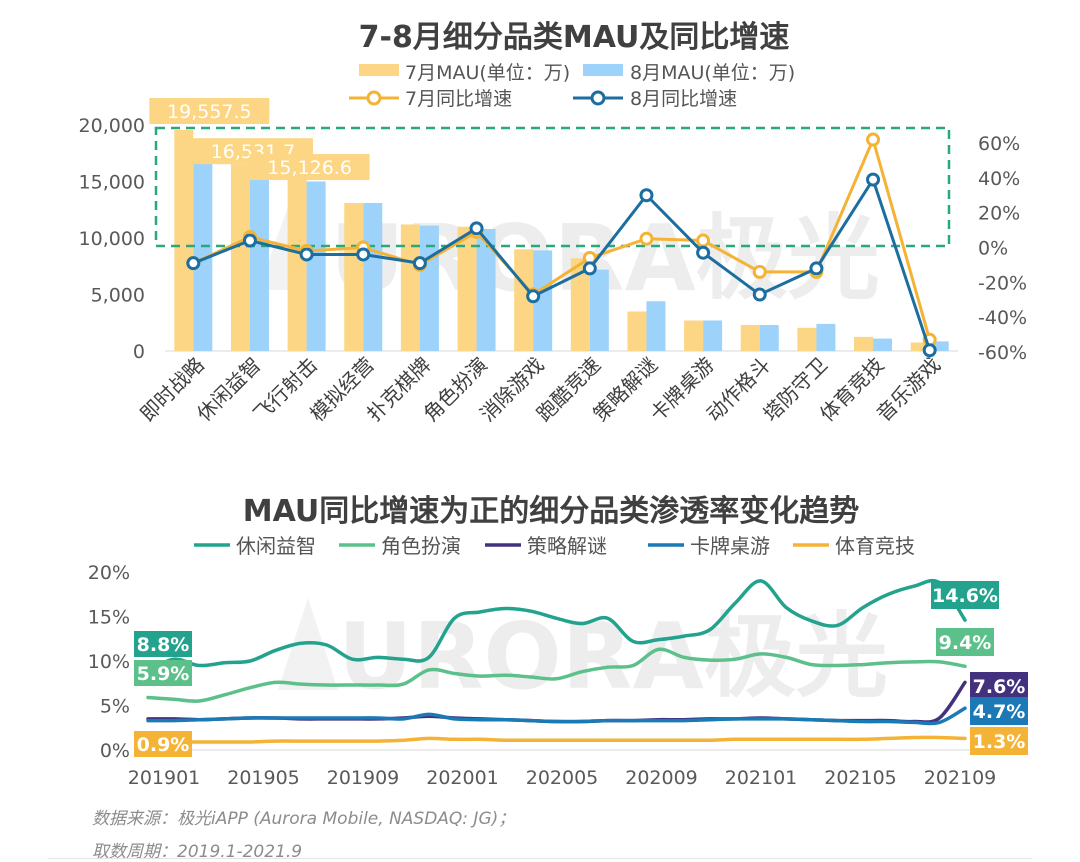  I want to click on y-tick-label: 10%, so click(109, 662).